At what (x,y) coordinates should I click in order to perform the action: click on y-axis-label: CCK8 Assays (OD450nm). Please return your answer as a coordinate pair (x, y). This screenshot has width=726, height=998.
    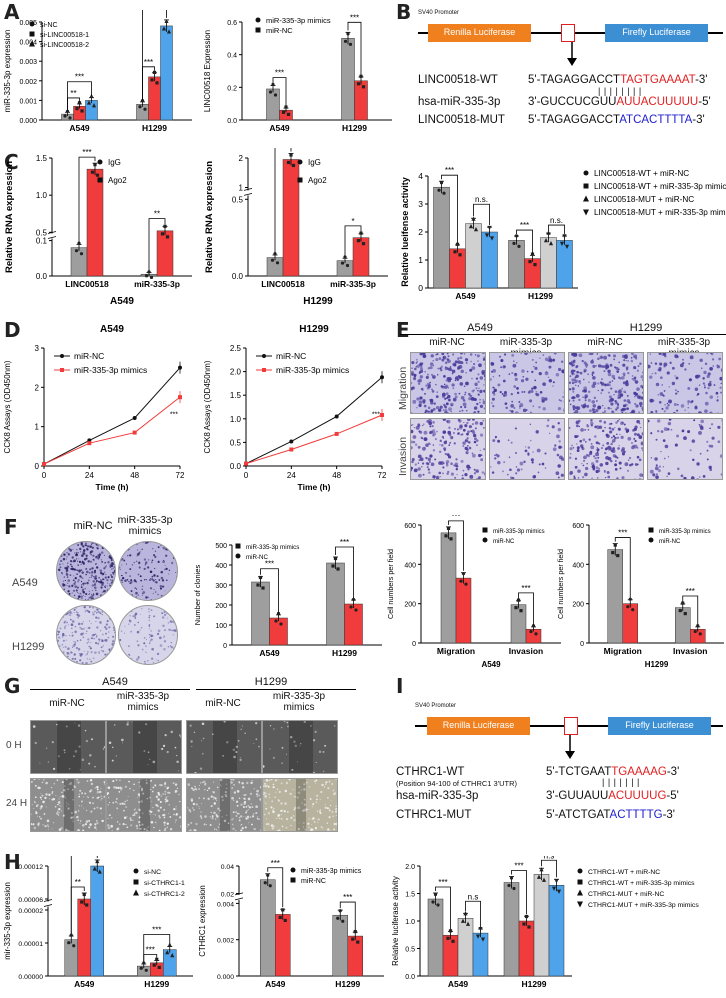
    Looking at the image, I should click on (207, 406).